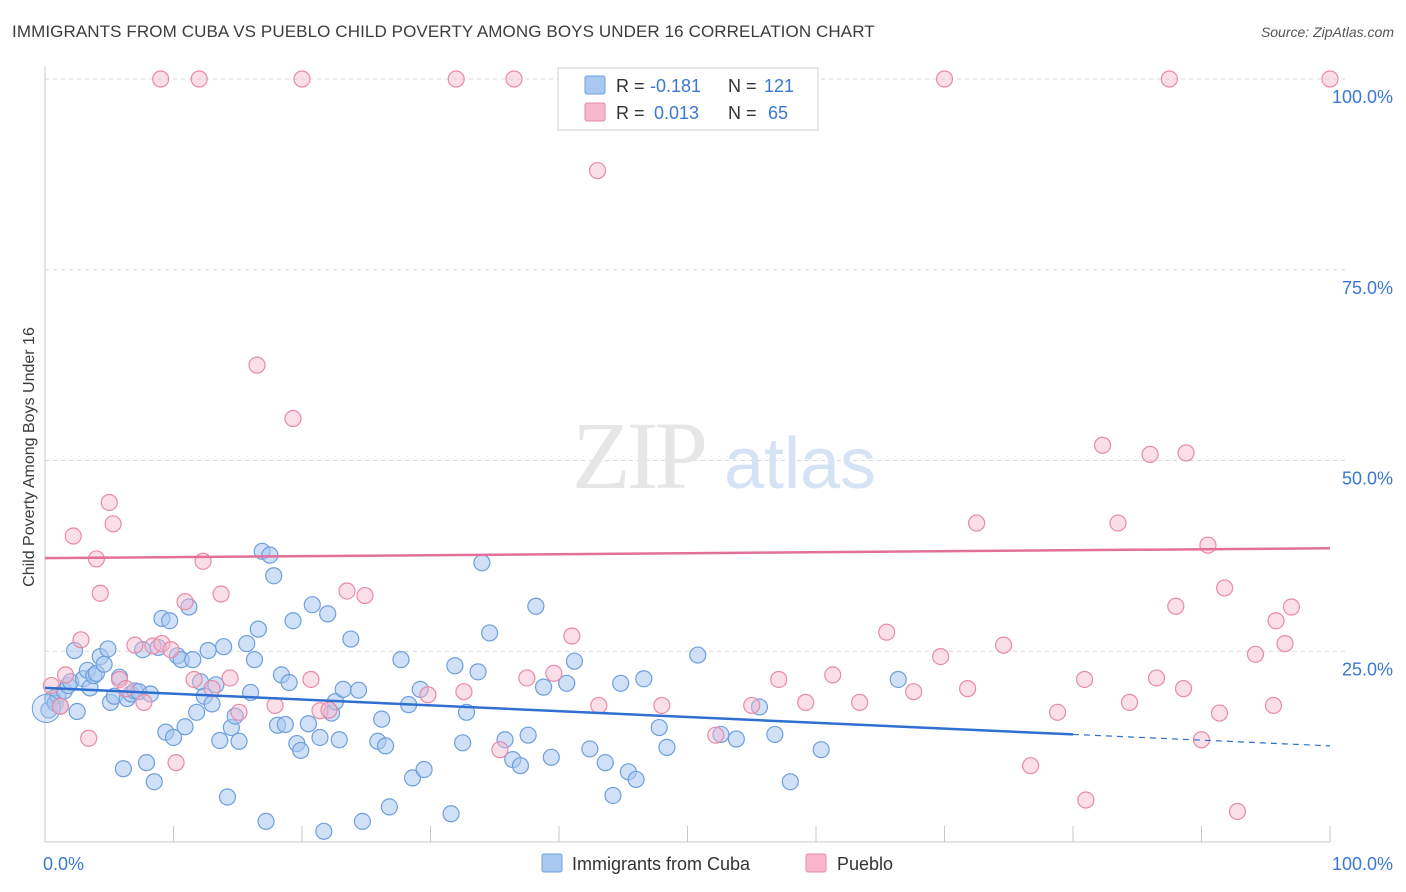 This screenshot has width=1406, height=892. Describe the element at coordinates (559, 711) in the screenshot. I see `trend-line-cuba` at that location.